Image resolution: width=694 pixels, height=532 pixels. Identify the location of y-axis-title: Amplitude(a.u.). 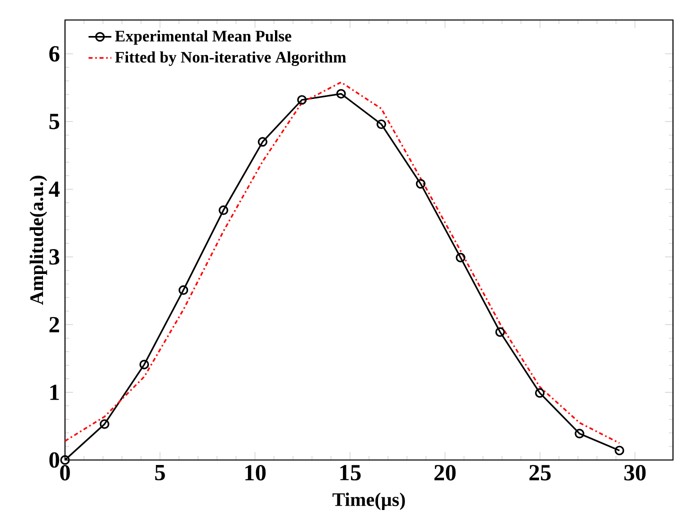
(39, 240).